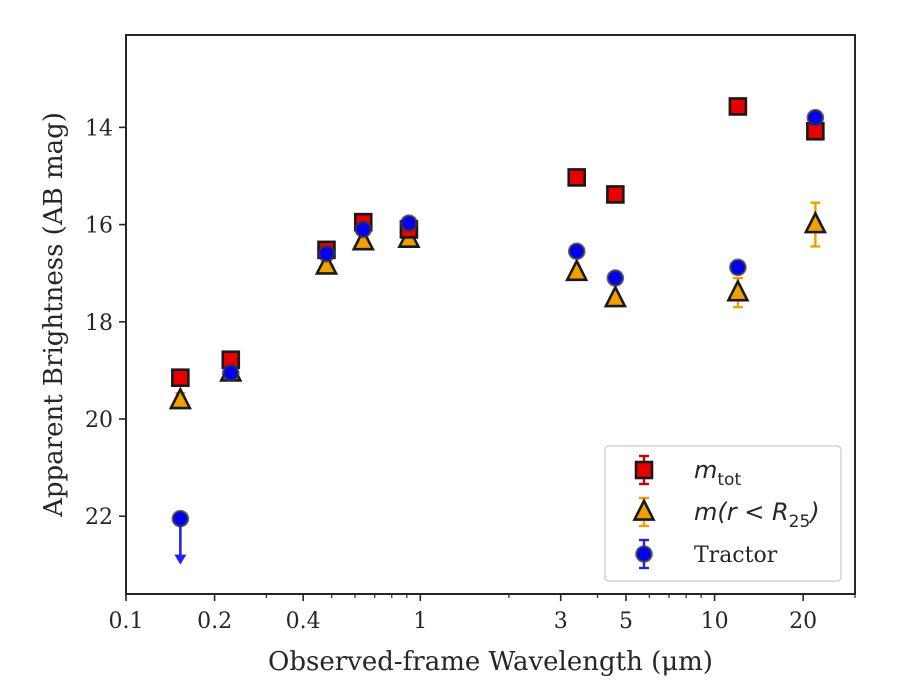 Image resolution: width=900 pixels, height=700 pixels. I want to click on legend-box, so click(723, 513).